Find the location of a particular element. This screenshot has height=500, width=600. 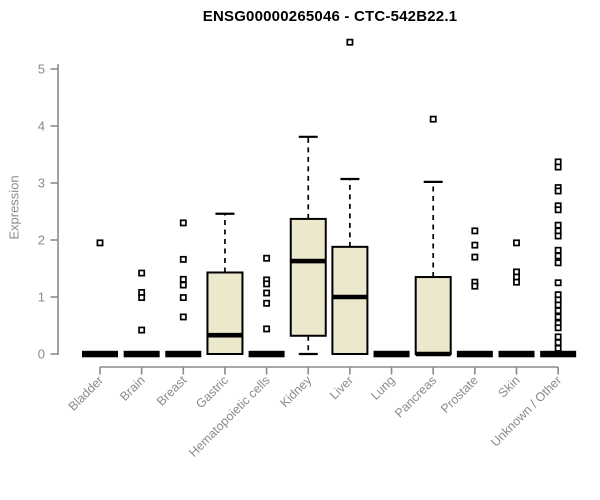

x-axis-category-label: Kidney is located at coordinates (295, 391).